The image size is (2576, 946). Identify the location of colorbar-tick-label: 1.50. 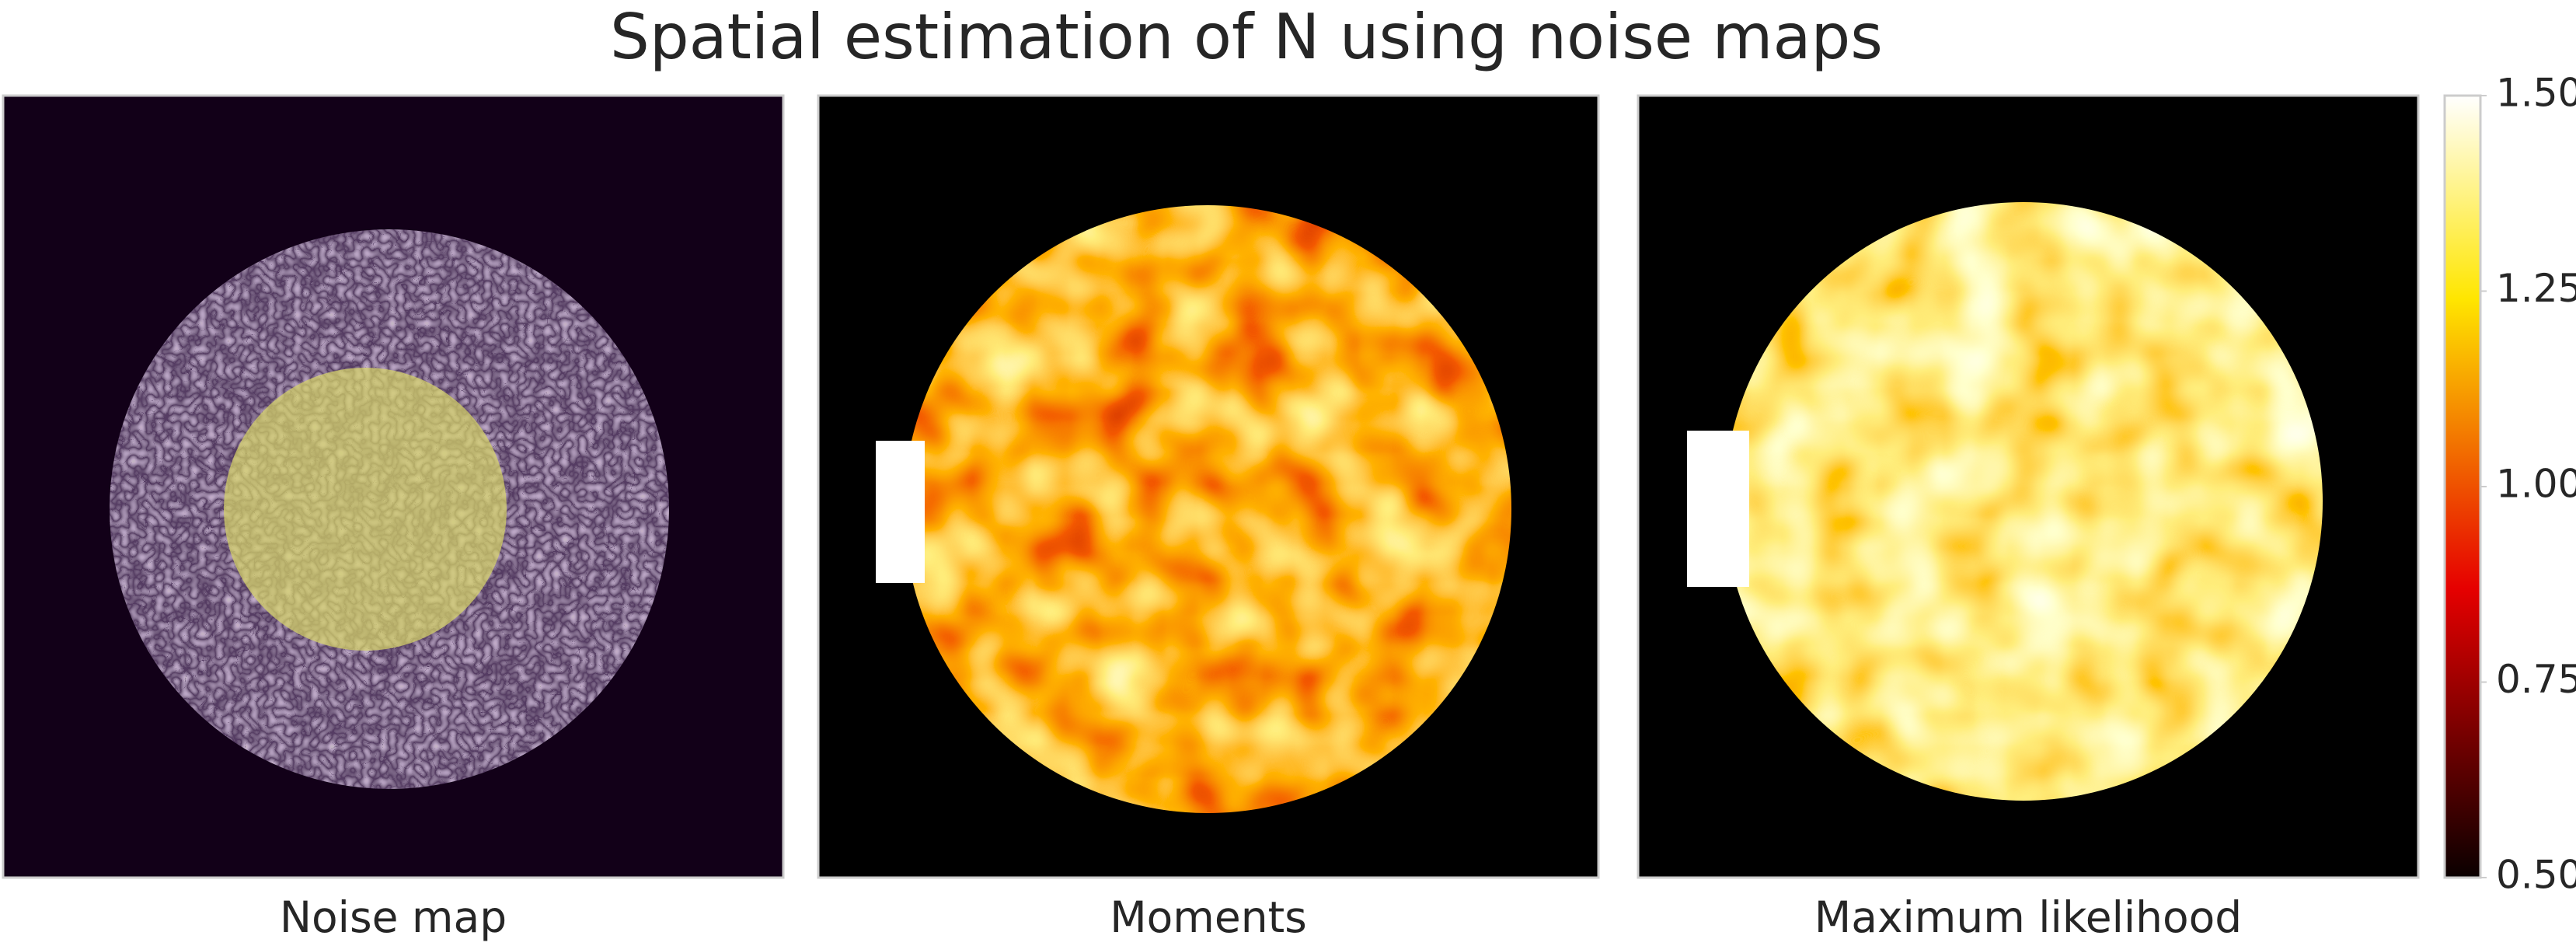
(2536, 93).